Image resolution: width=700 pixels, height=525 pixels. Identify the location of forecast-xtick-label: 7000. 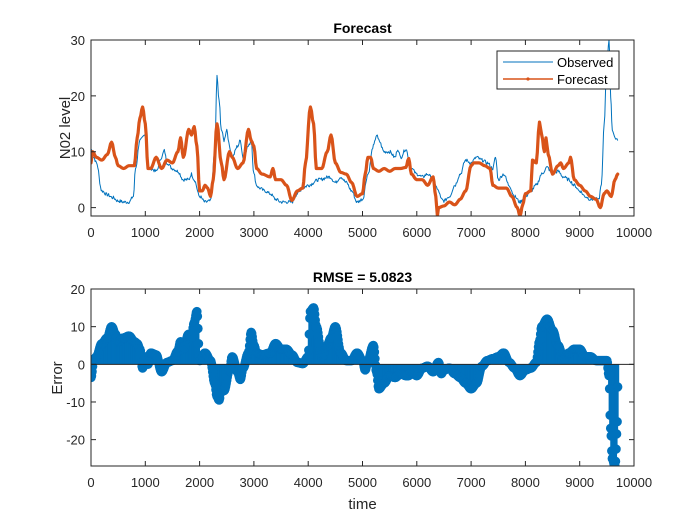
(471, 232).